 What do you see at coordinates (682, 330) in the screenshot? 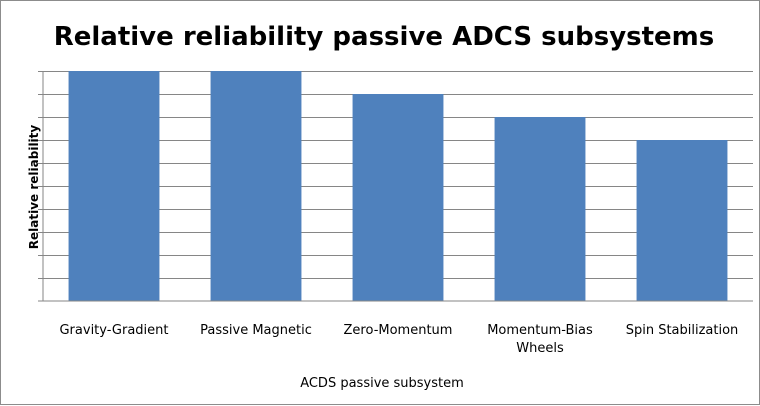
I see `x-tick-label: Spin Stabilization` at bounding box center [682, 330].